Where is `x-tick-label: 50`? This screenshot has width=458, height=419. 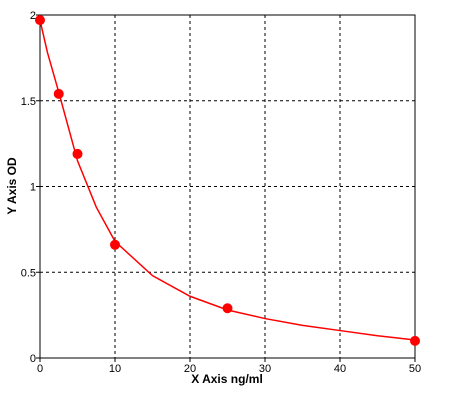
x-tick-label: 50 is located at coordinates (415, 369).